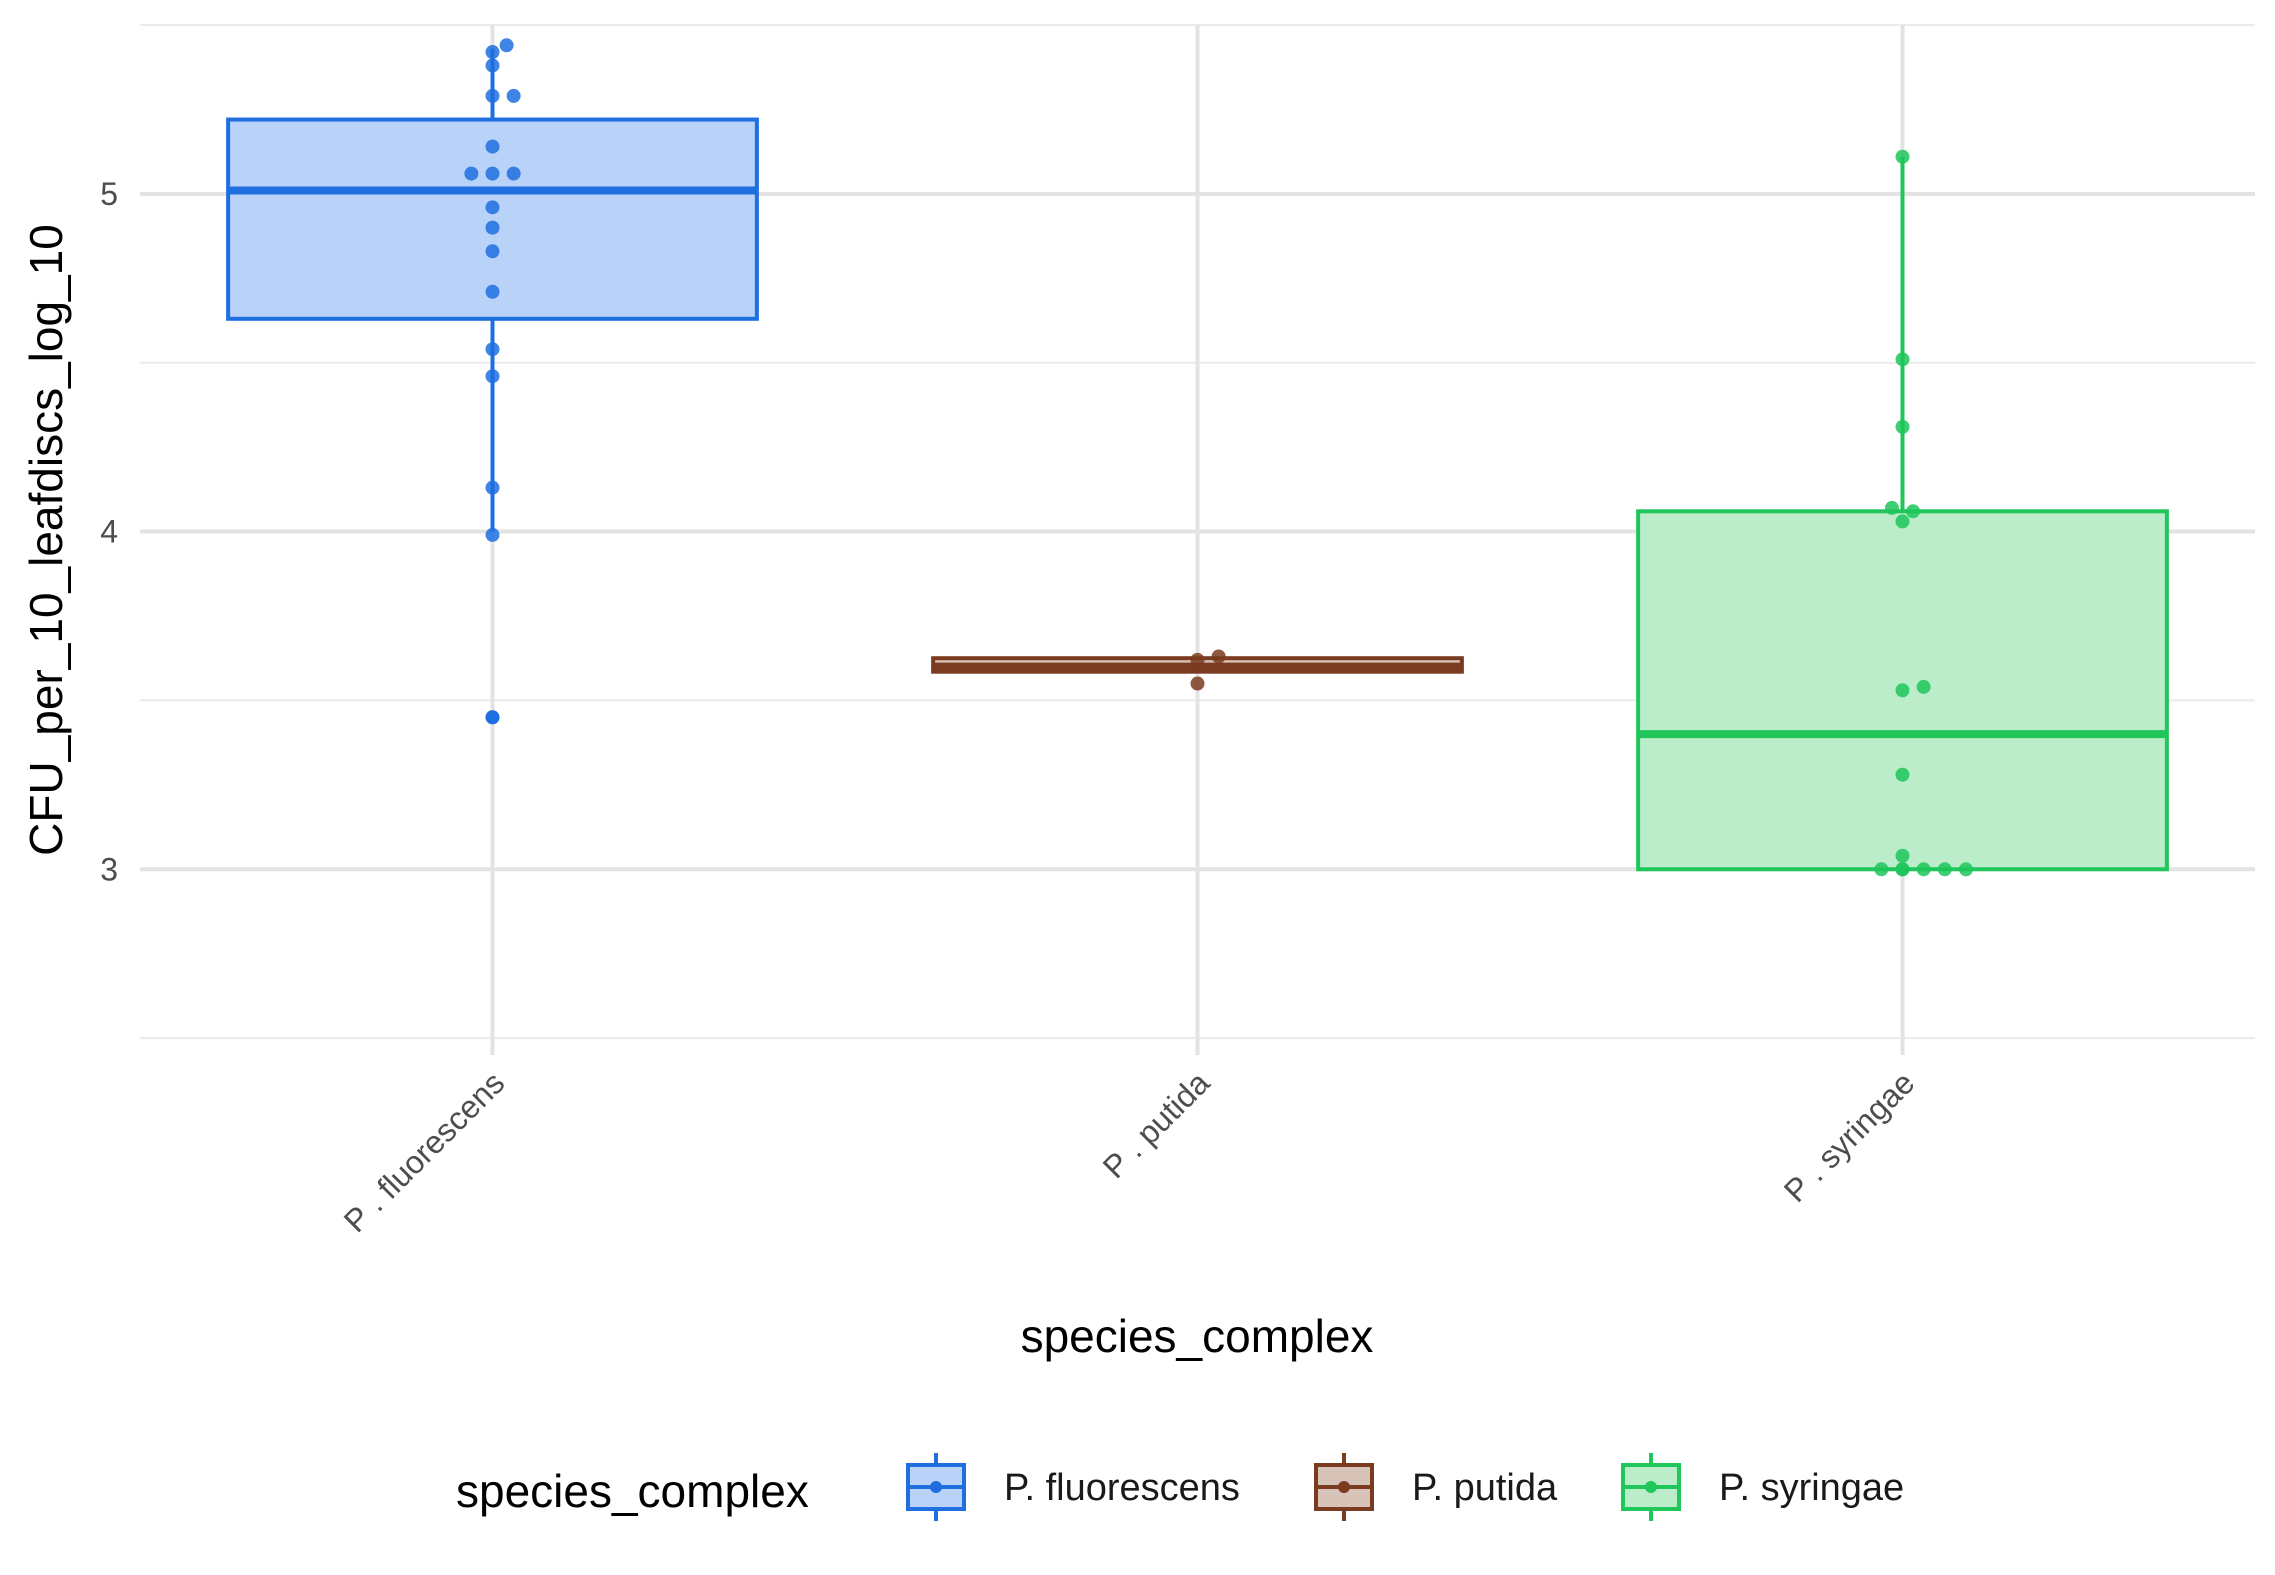 The height and width of the screenshot is (1575, 2275). I want to click on x-tick-labels: P . fluorescens P . putida P . syringae, so click(1129, 1151).